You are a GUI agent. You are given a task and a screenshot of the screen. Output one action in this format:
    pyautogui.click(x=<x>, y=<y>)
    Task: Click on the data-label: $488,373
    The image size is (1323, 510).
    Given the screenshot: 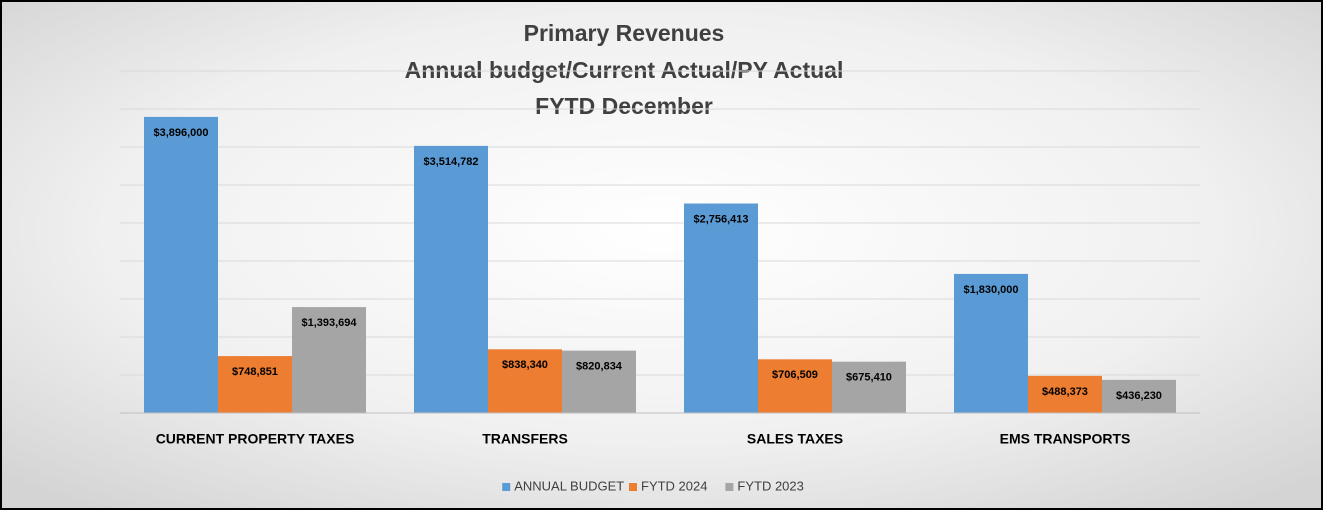 What is the action you would take?
    pyautogui.click(x=1065, y=392)
    